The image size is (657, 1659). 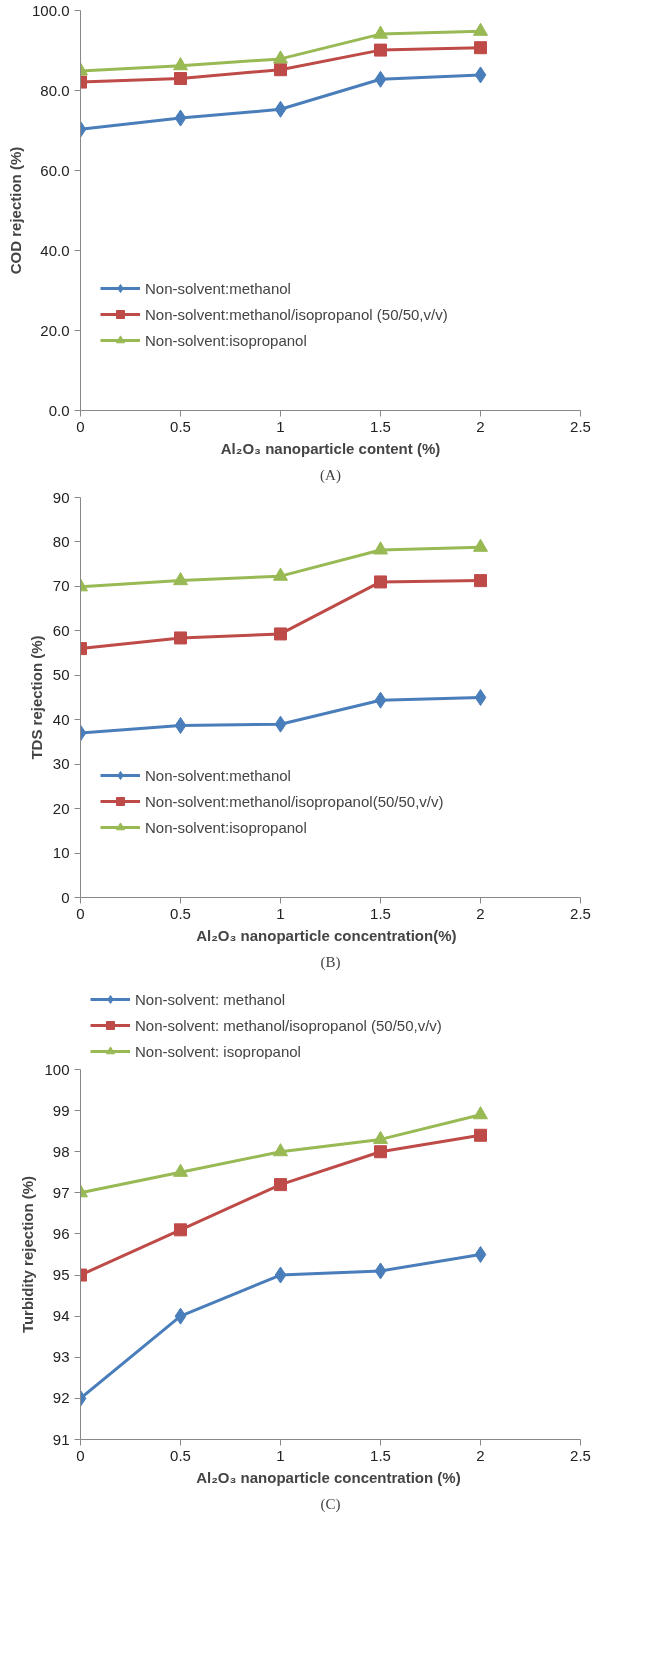 What do you see at coordinates (61, 675) in the screenshot?
I see `y-tick-label: 50` at bounding box center [61, 675].